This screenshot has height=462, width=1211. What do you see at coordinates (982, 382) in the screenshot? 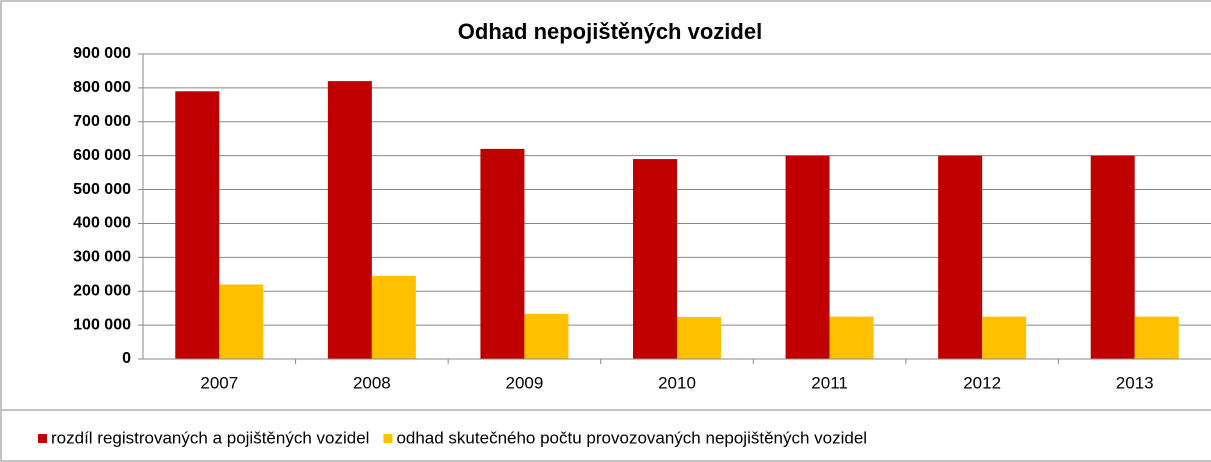
I see `x-tick-label: 2012` at bounding box center [982, 382].